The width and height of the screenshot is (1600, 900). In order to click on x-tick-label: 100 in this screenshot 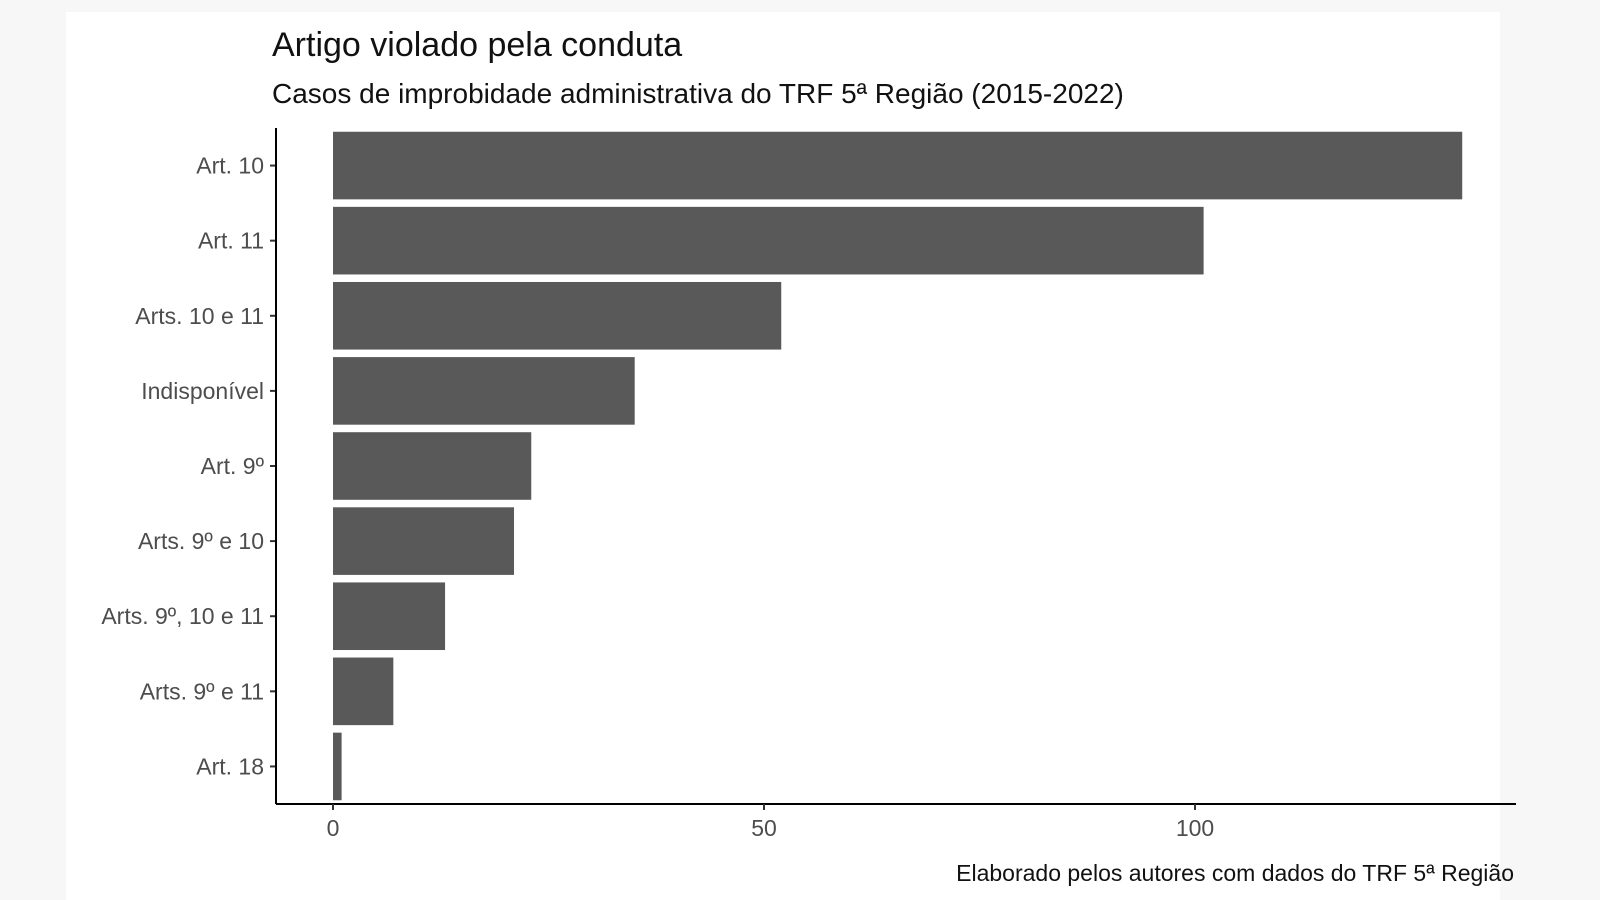, I will do `click(1195, 828)`.